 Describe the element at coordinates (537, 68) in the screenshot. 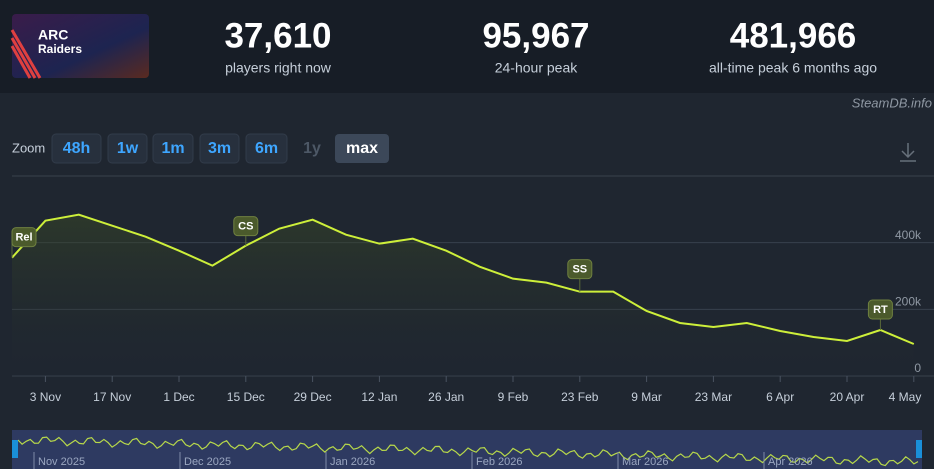

I see `stat-label: 24-hour peak` at that location.